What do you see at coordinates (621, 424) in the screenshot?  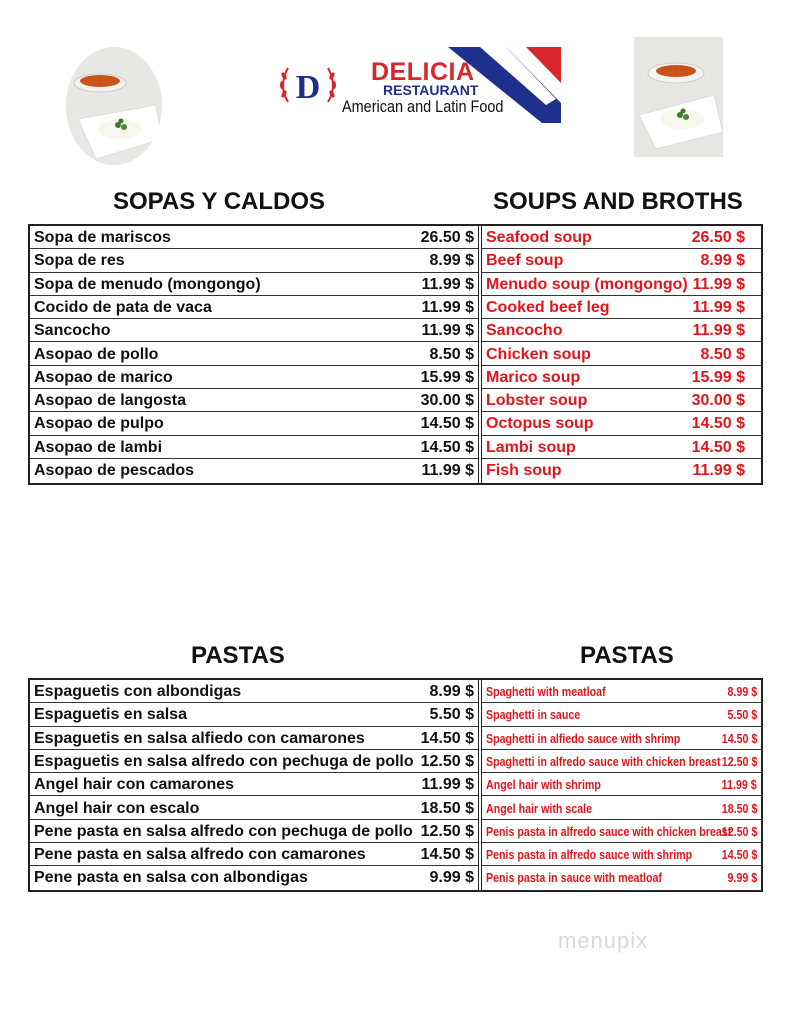 I see `menu-row: Octopus soup 14.50 $` at bounding box center [621, 424].